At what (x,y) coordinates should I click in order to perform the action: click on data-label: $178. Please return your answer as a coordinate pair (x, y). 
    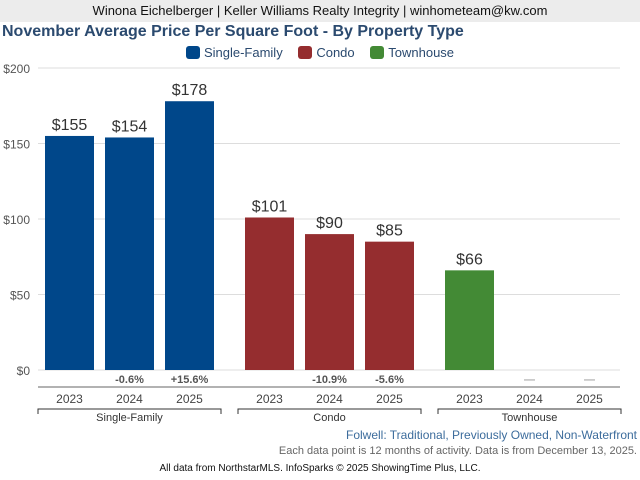
    Looking at the image, I should click on (190, 90).